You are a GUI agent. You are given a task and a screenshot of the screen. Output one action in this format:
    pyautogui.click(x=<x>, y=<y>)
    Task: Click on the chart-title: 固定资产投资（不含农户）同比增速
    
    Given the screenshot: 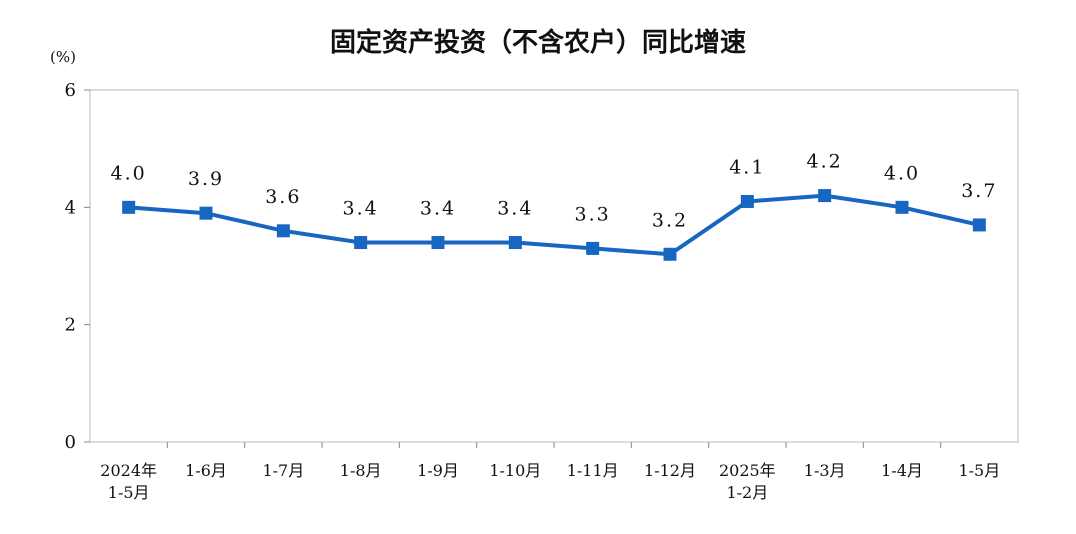 What is the action you would take?
    pyautogui.click(x=537, y=43)
    